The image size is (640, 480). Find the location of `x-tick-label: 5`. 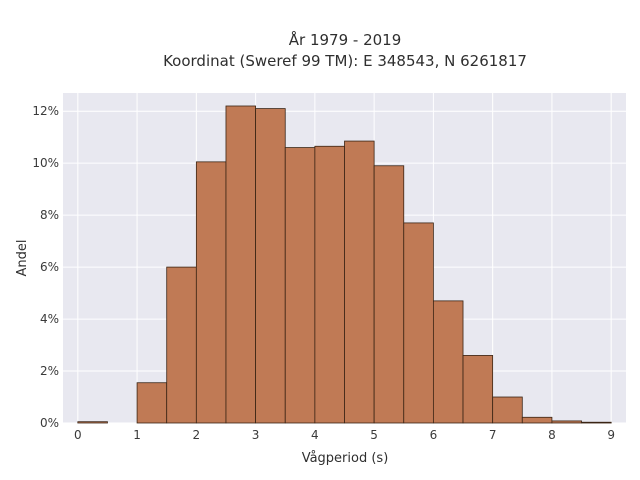

x-tick-label: 5 is located at coordinates (374, 435).